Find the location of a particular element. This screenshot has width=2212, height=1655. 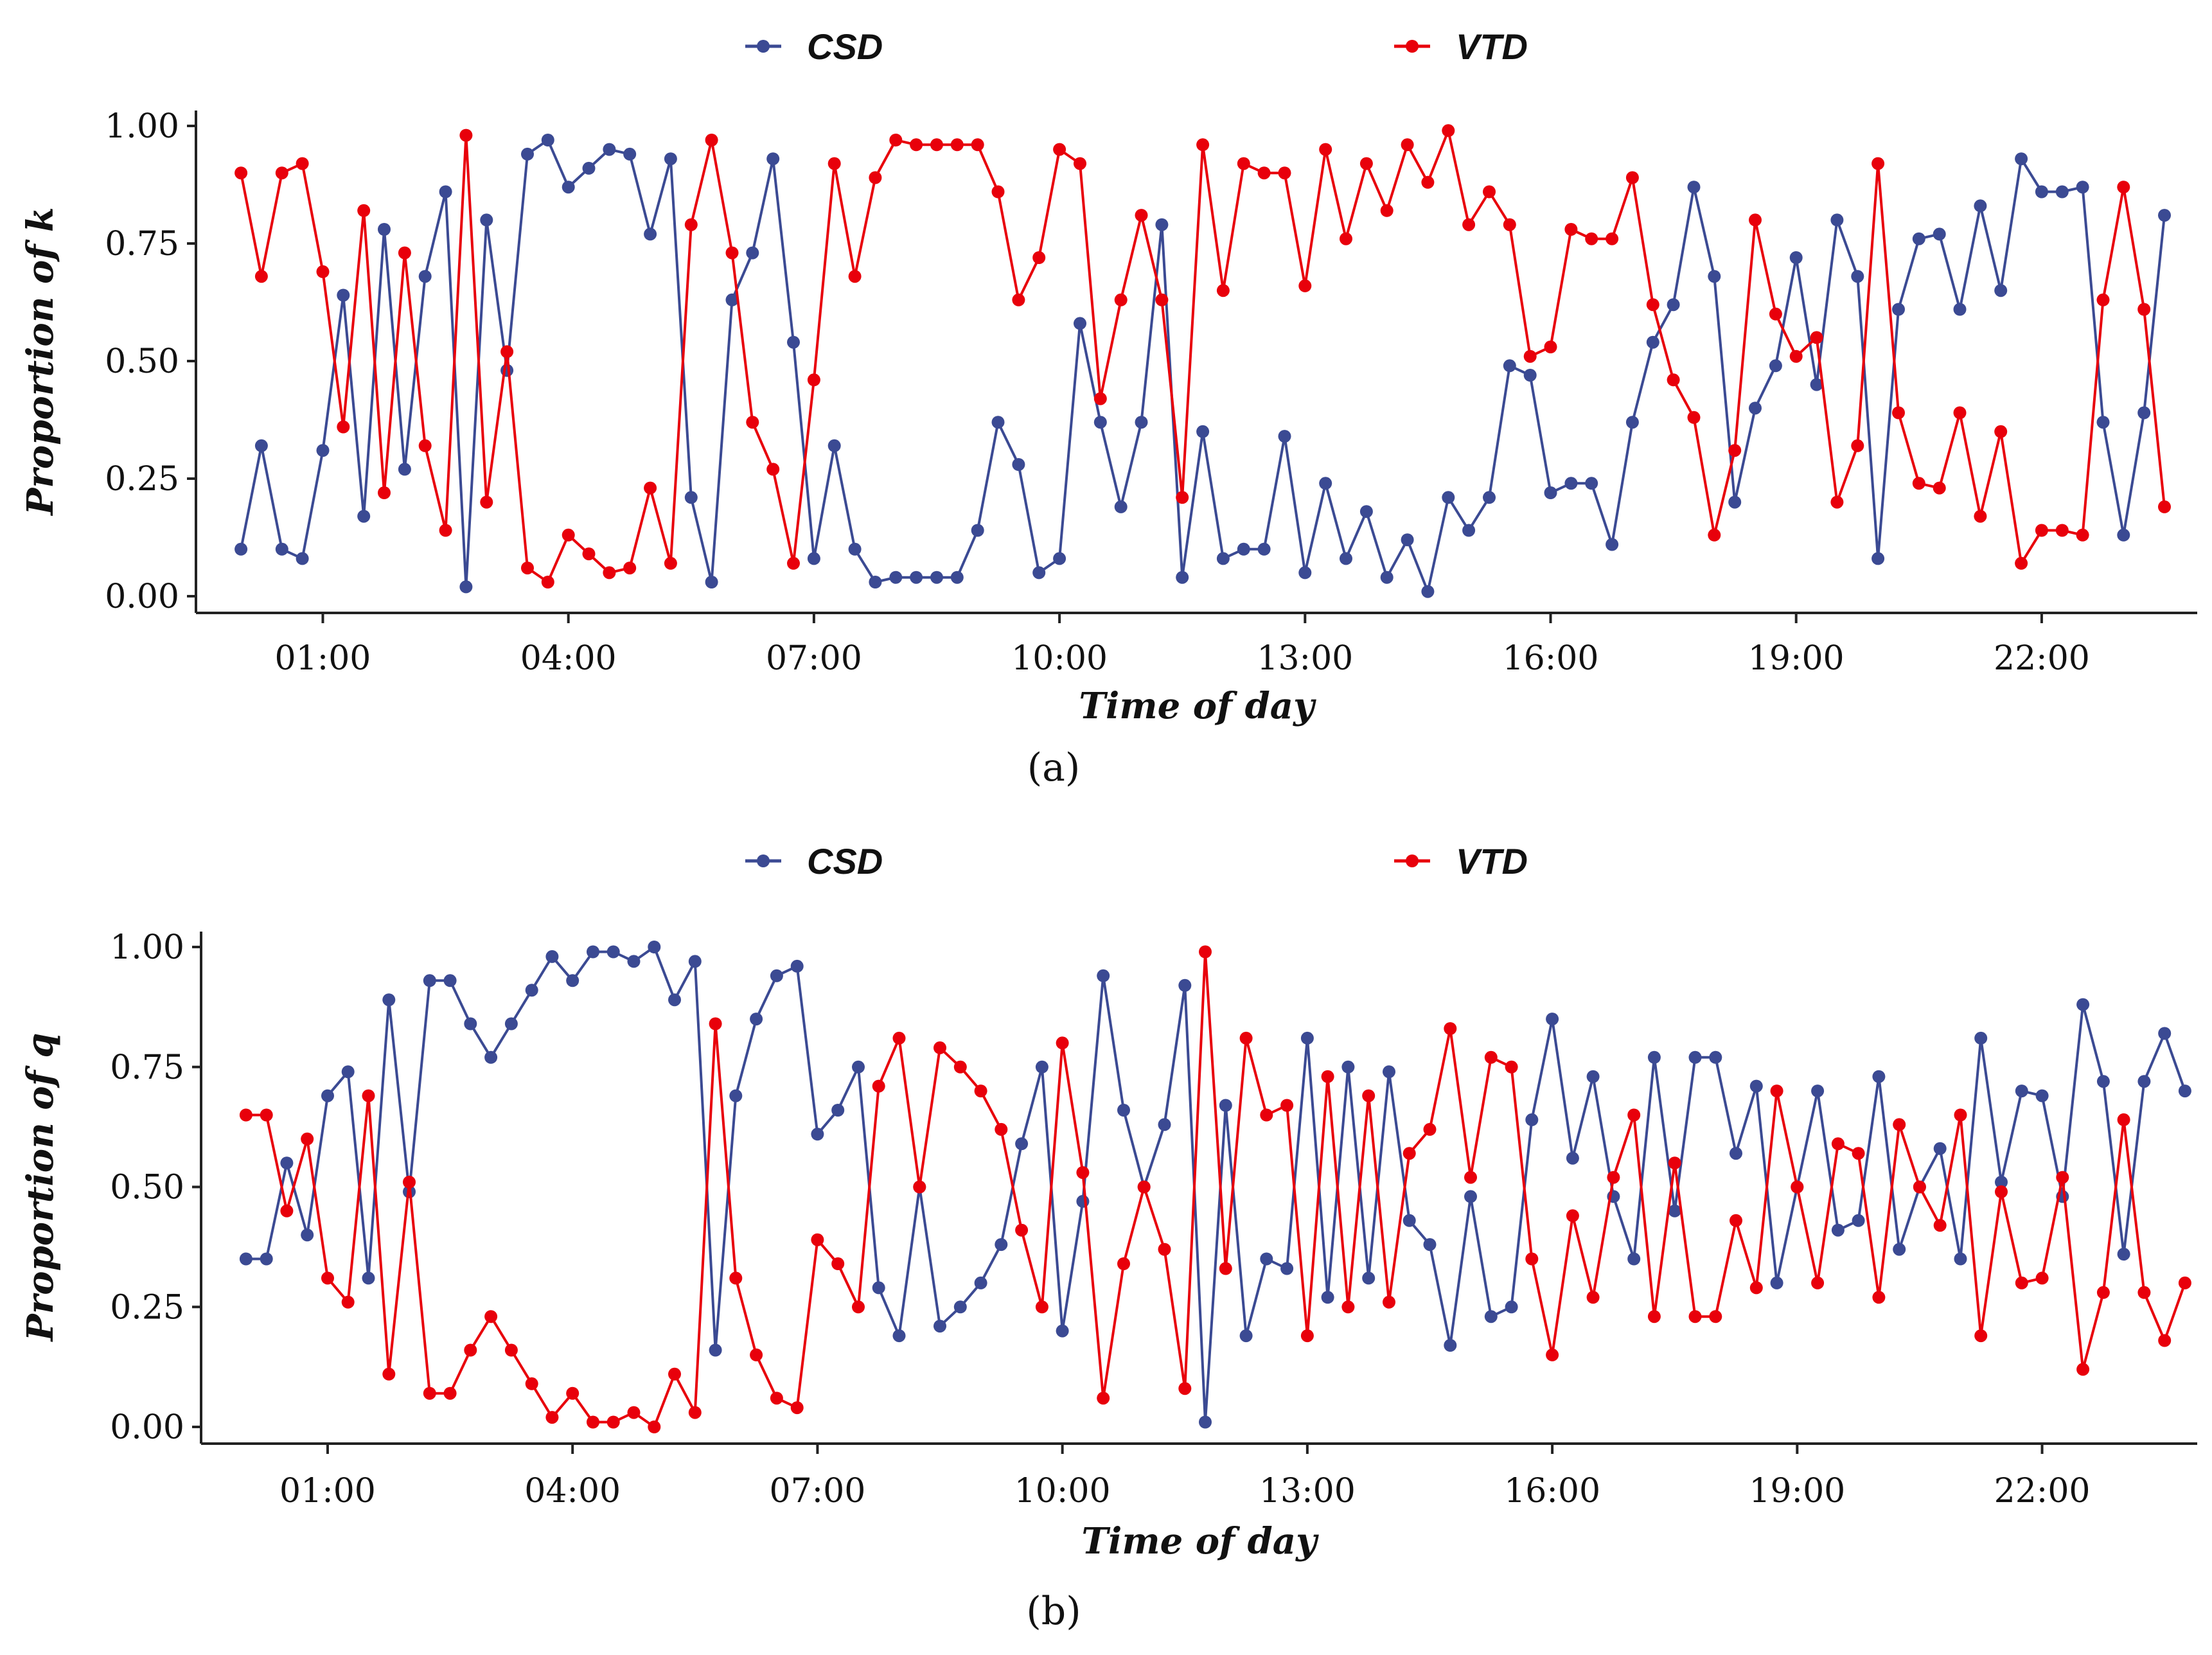

chart-b-xtick-label: 13:00 is located at coordinates (1307, 1491).